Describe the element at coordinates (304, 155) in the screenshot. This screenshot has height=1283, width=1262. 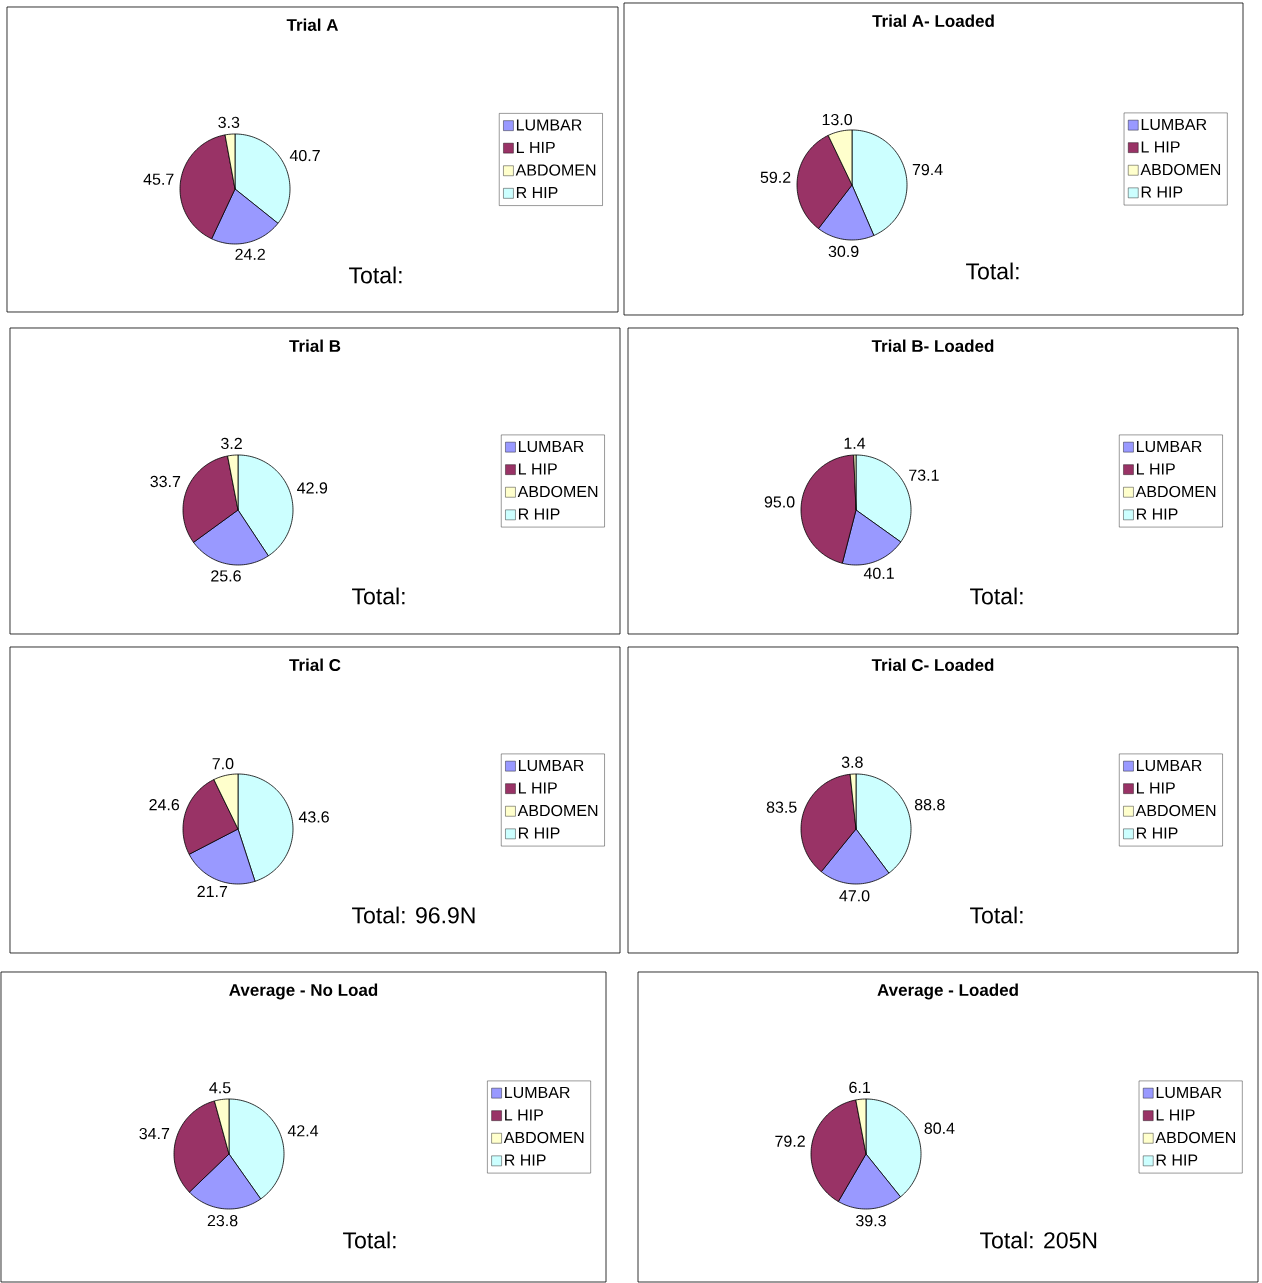
I see `data-label: 40.7` at that location.